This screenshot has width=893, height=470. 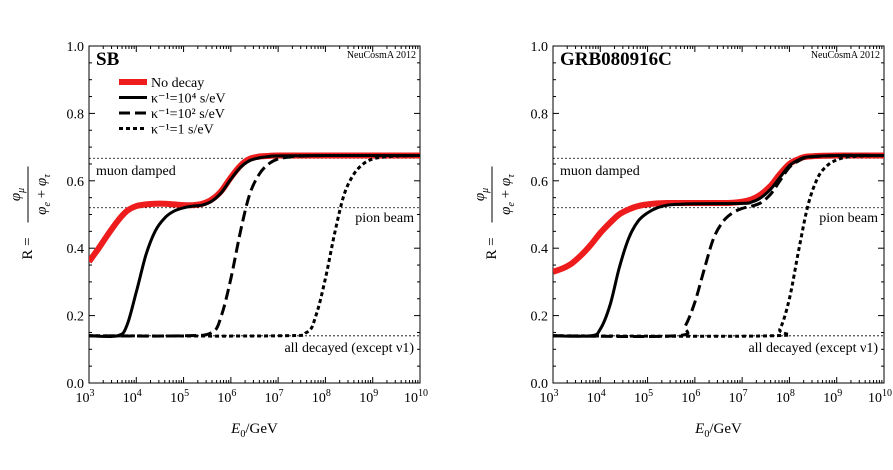 What do you see at coordinates (108, 59) in the screenshot?
I see `panel-title: SB` at bounding box center [108, 59].